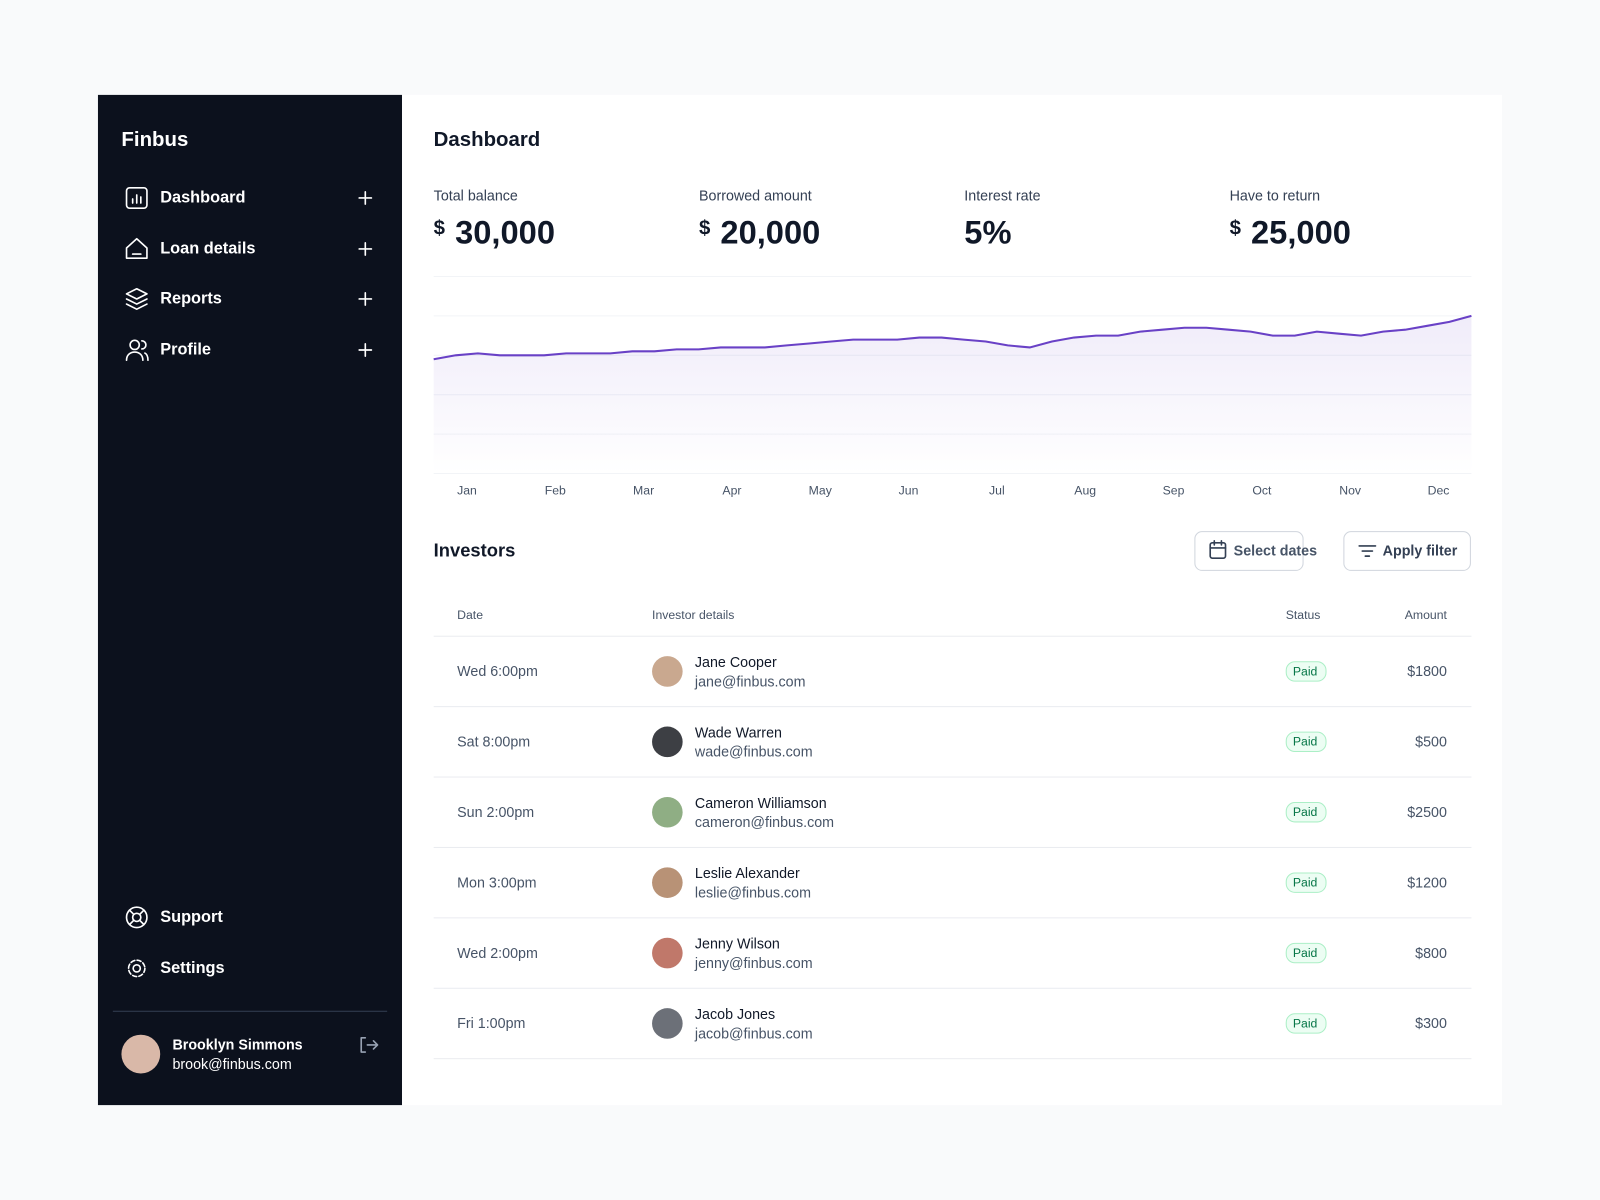 Image resolution: width=1600 pixels, height=1200 pixels. What do you see at coordinates (952, 337) in the screenshot?
I see `line` at bounding box center [952, 337].